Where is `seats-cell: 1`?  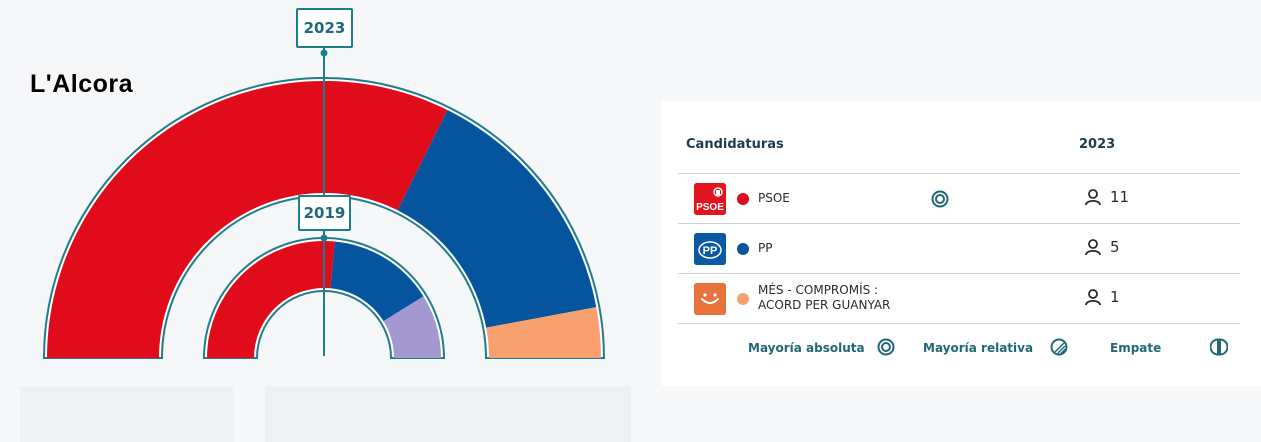
seats-cell: 1 is located at coordinates (1102, 297).